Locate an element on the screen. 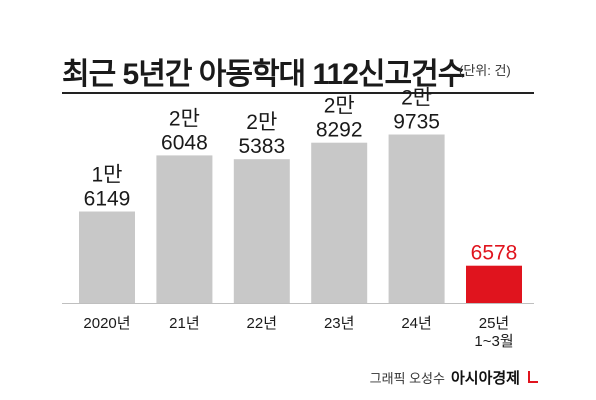  data-label-2-1: 5383 is located at coordinates (261, 146).